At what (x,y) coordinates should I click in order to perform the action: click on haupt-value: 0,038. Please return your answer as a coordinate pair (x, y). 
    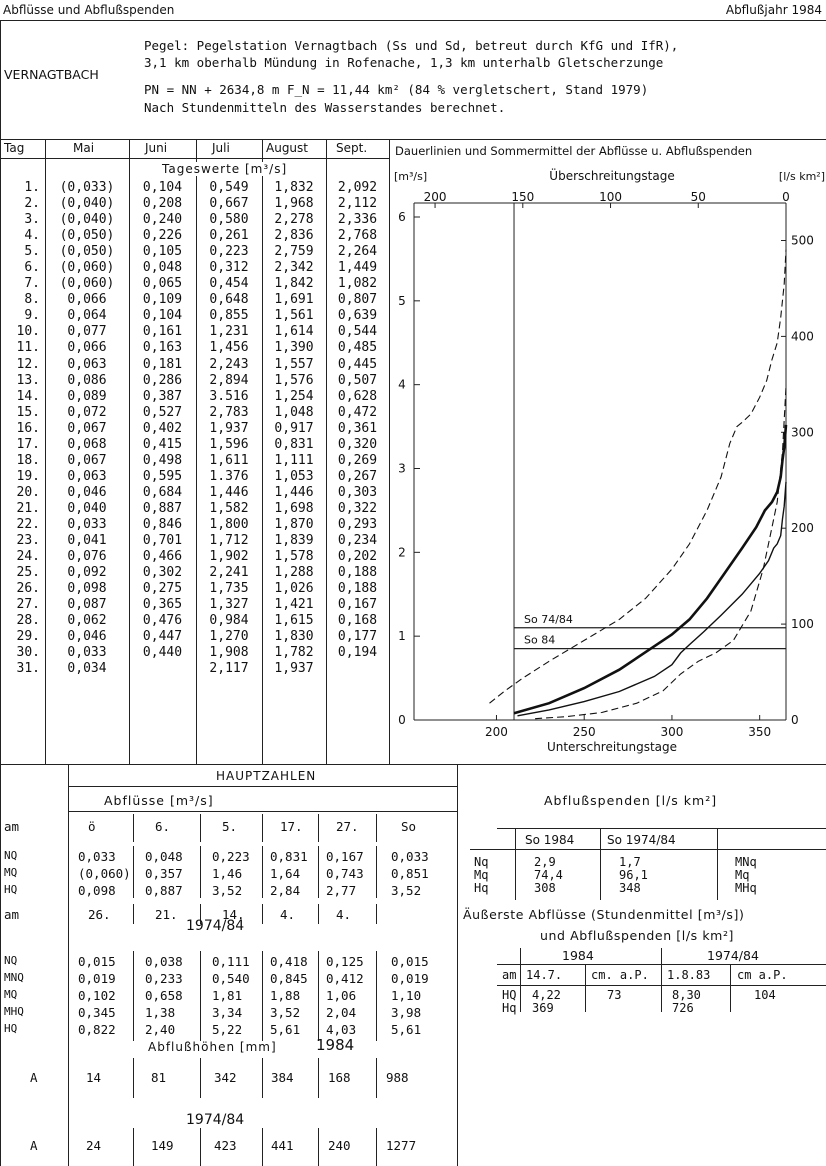
    Looking at the image, I should click on (164, 961).